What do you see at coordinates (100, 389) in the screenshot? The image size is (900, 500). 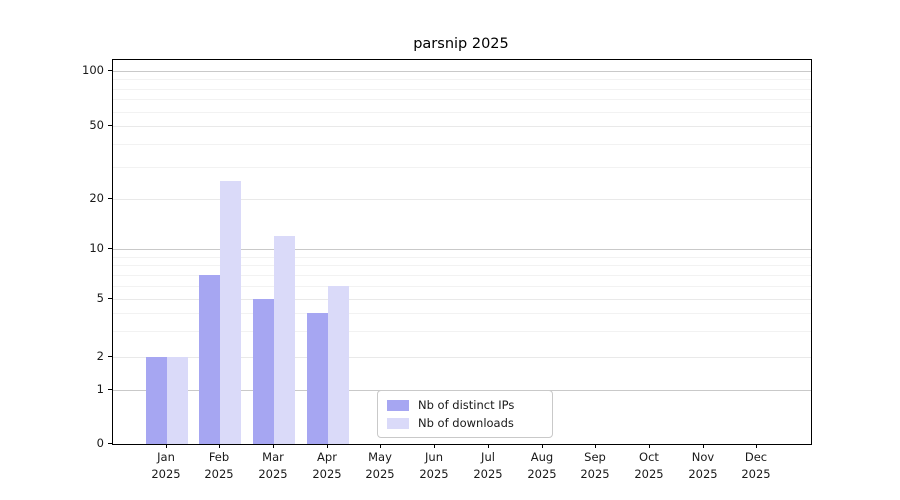 I see `y-tick-label-1: 1` at bounding box center [100, 389].